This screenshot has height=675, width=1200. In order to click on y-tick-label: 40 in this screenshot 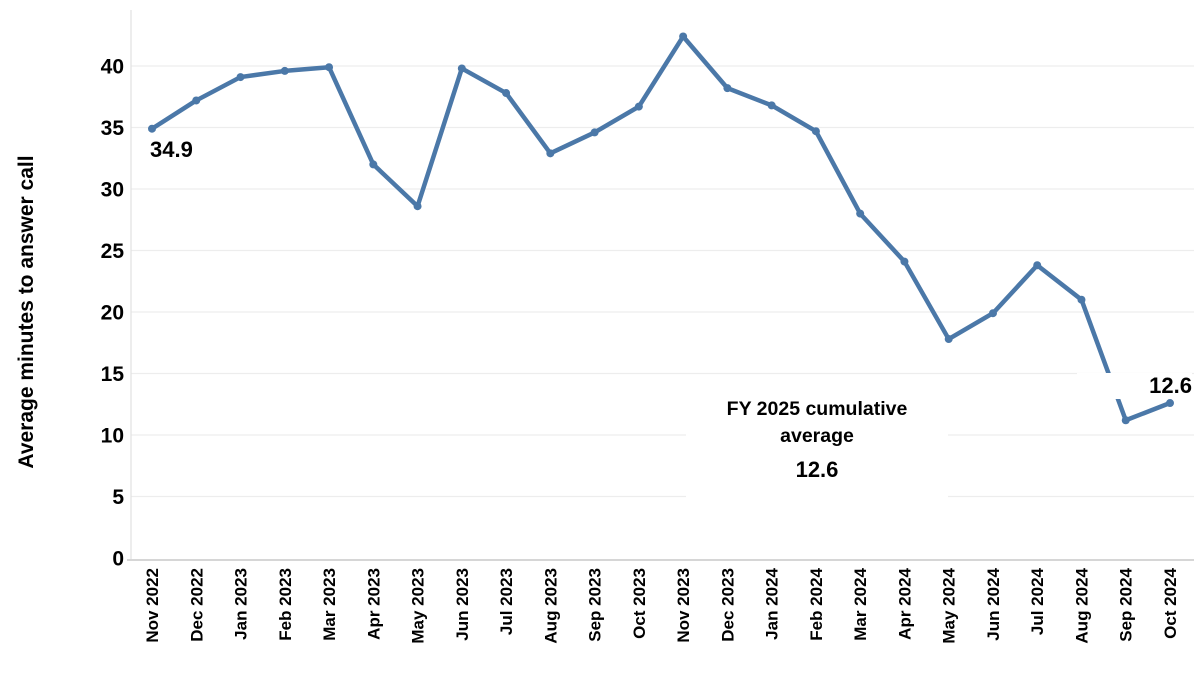, I will do `click(112, 67)`.